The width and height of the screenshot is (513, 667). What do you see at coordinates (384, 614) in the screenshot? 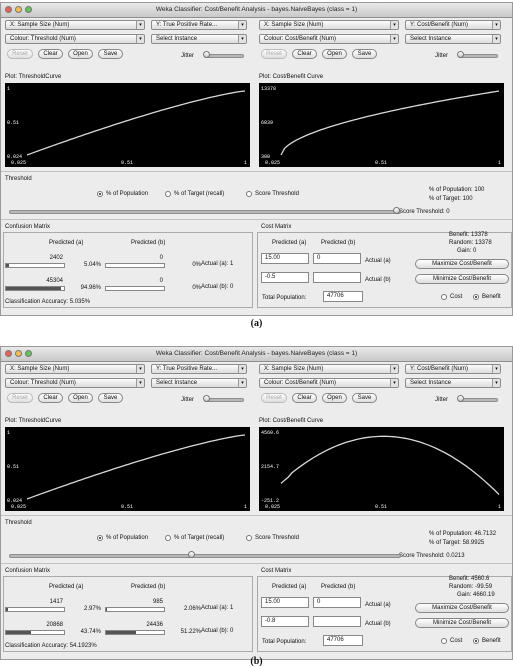
I see `cost-matrix-box` at bounding box center [384, 614].